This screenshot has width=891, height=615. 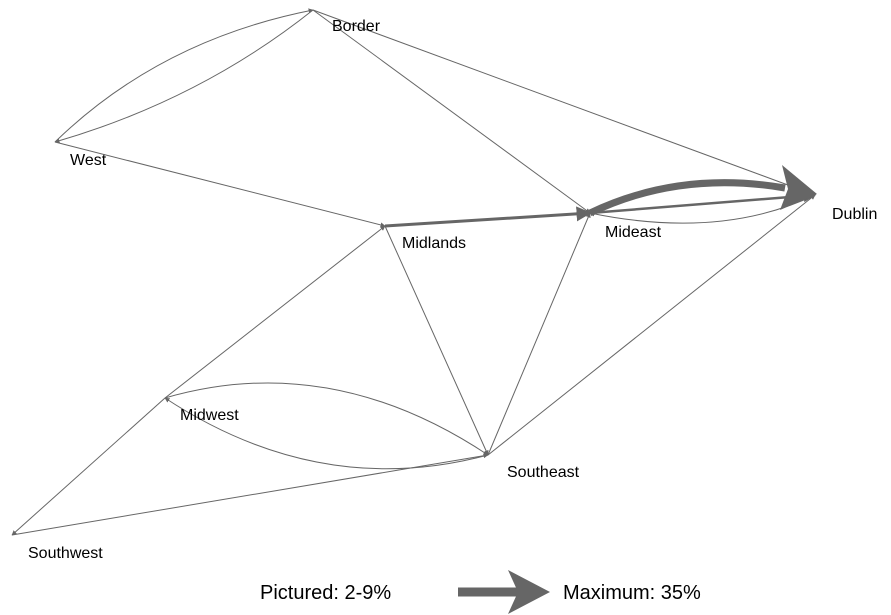 What do you see at coordinates (480, 592) in the screenshot?
I see `legend: Pictured: 2-9% Maximum: 35%` at bounding box center [480, 592].